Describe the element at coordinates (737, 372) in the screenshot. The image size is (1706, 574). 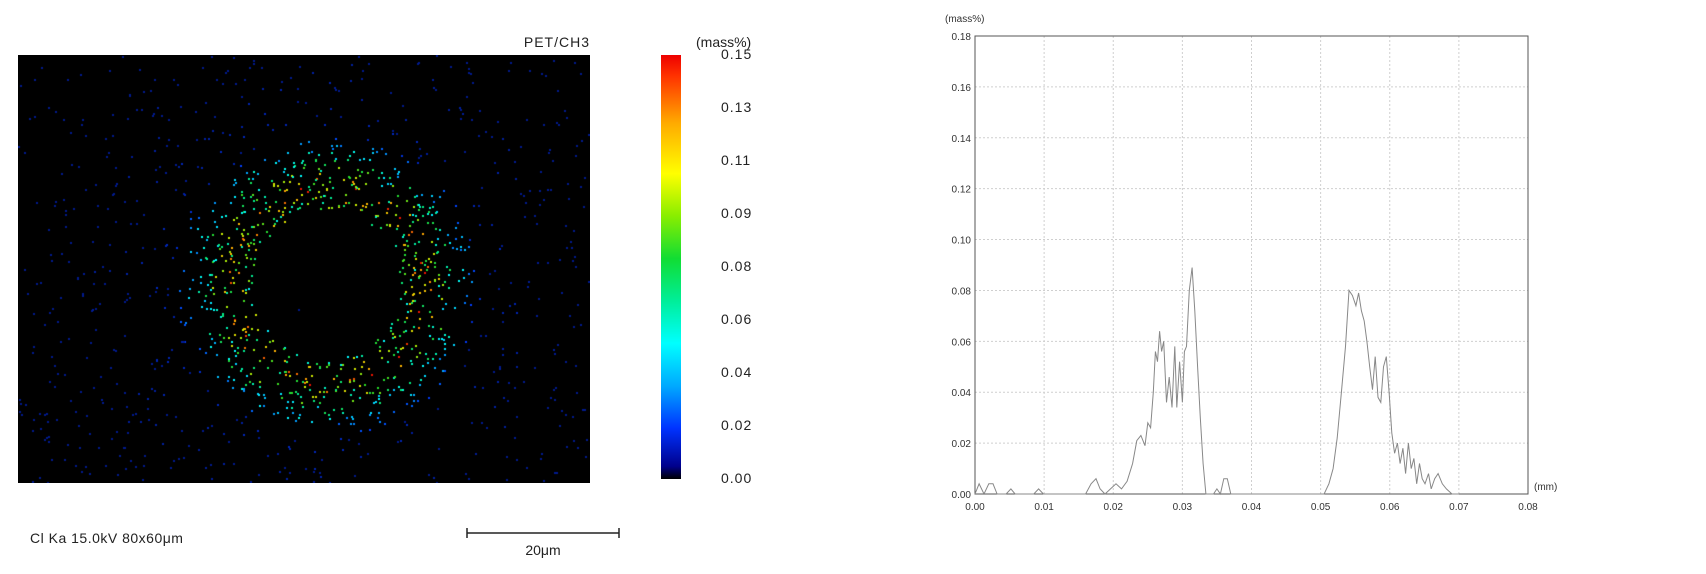
I see `colorbar-tick-label: 0.04` at that location.